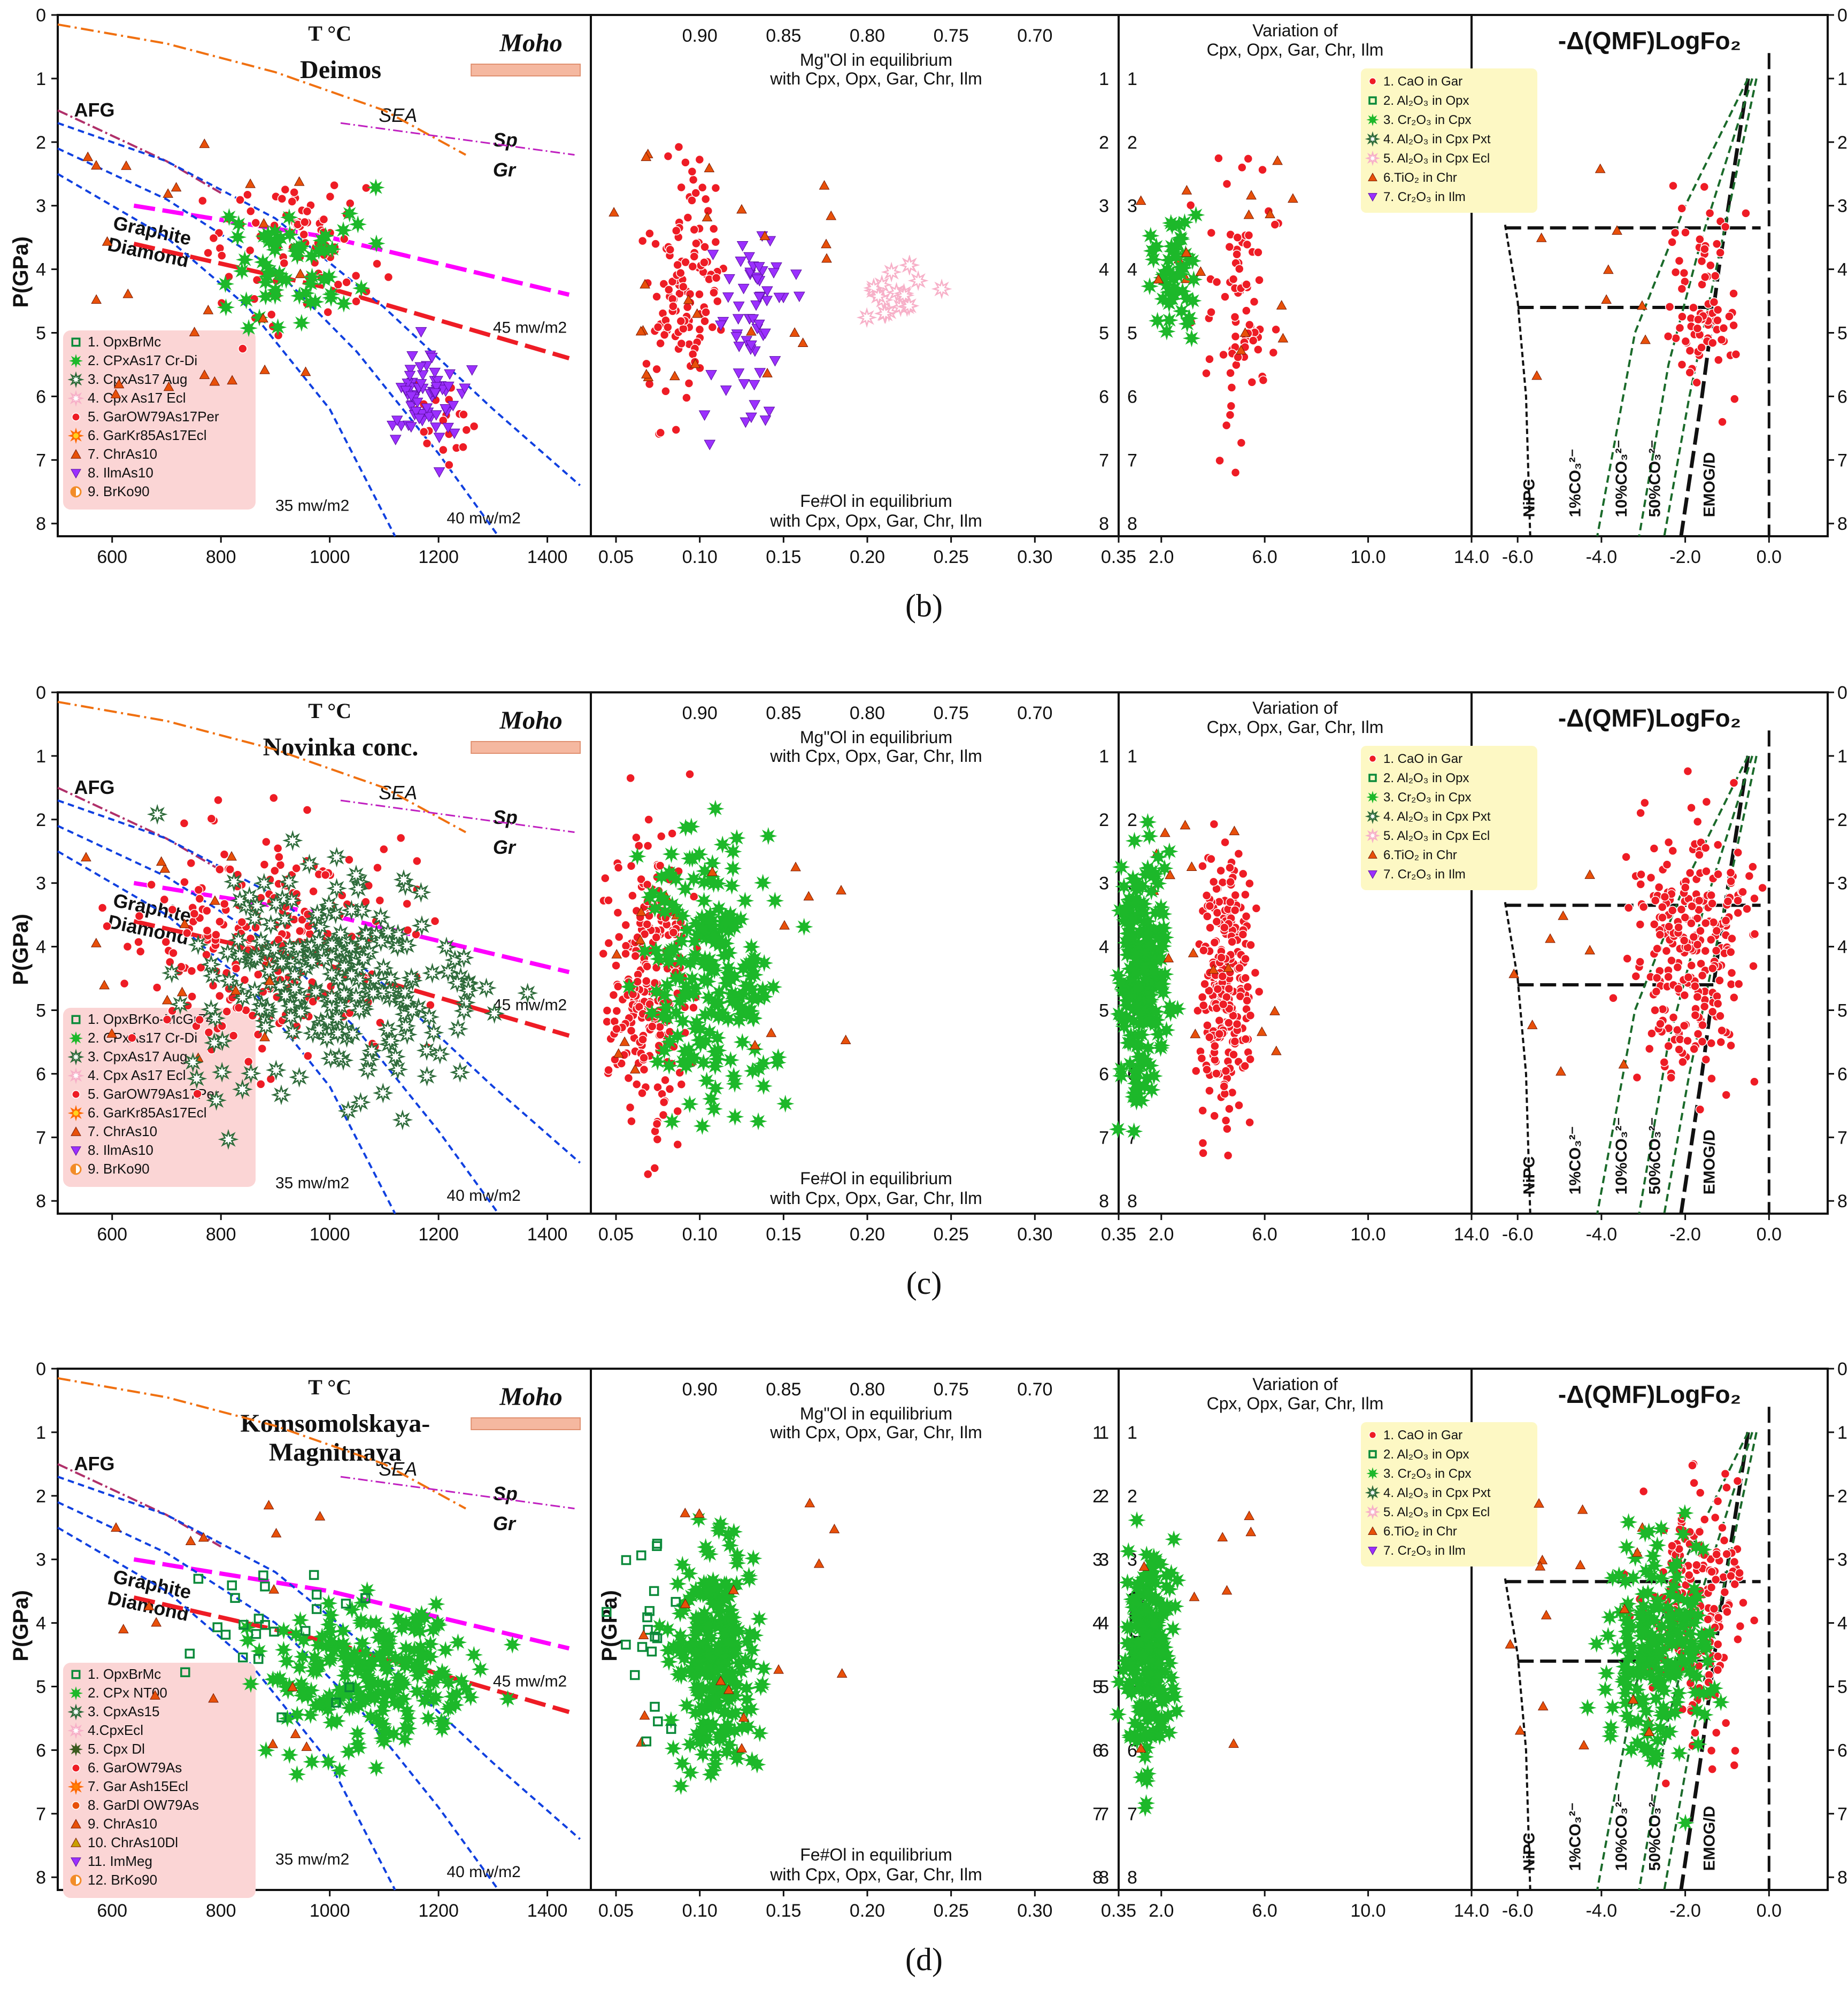 The image size is (1848, 2014). What do you see at coordinates (1714, 307) in the screenshot?
I see `emog-curve` at bounding box center [1714, 307].